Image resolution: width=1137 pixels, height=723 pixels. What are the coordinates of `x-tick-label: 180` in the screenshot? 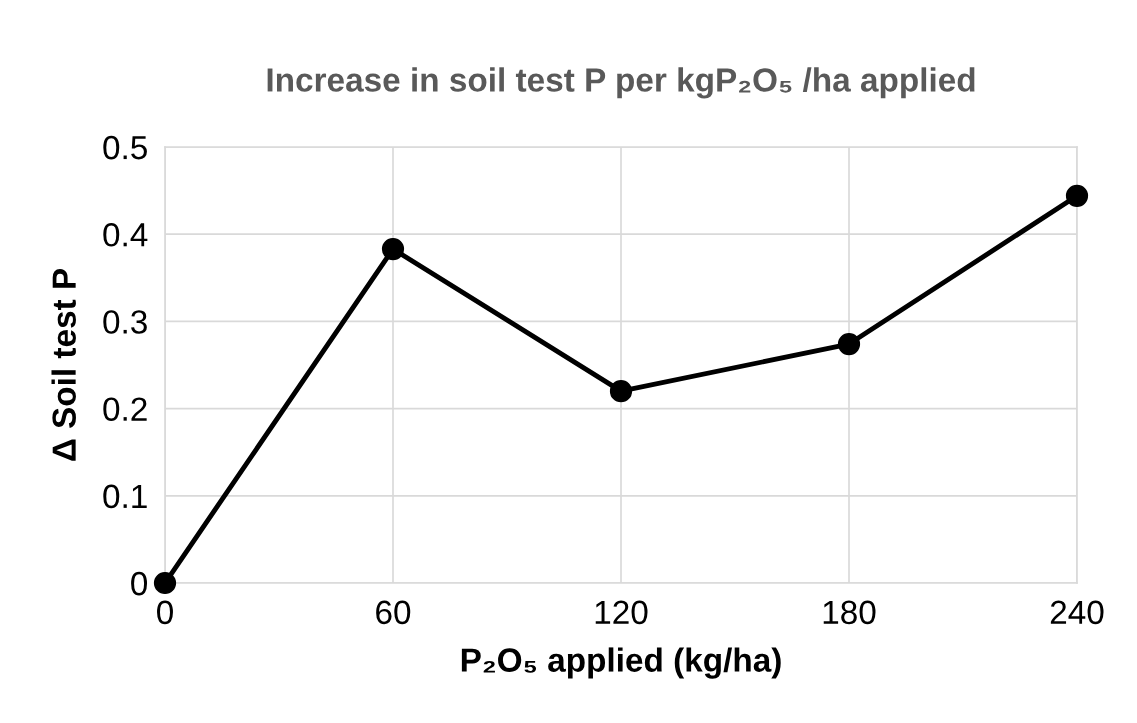 It's located at (849, 612).